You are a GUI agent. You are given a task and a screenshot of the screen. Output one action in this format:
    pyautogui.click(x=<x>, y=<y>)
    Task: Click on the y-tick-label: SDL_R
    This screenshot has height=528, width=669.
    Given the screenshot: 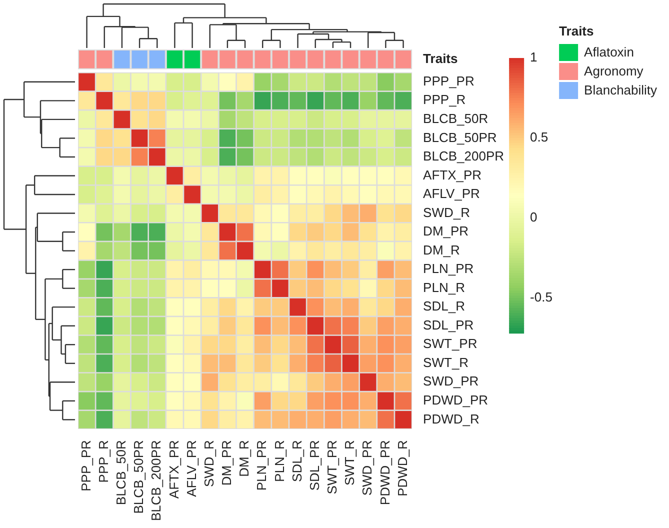 What is the action you would take?
    pyautogui.click(x=444, y=306)
    